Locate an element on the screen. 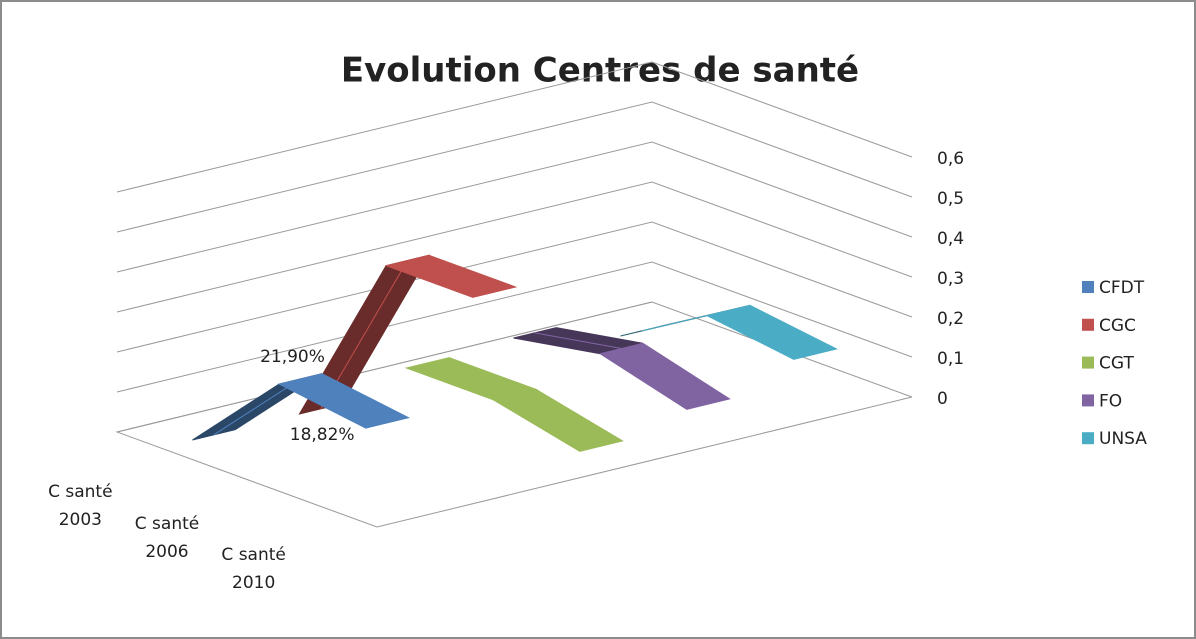  y-tick-label: 0,6 is located at coordinates (950, 159).